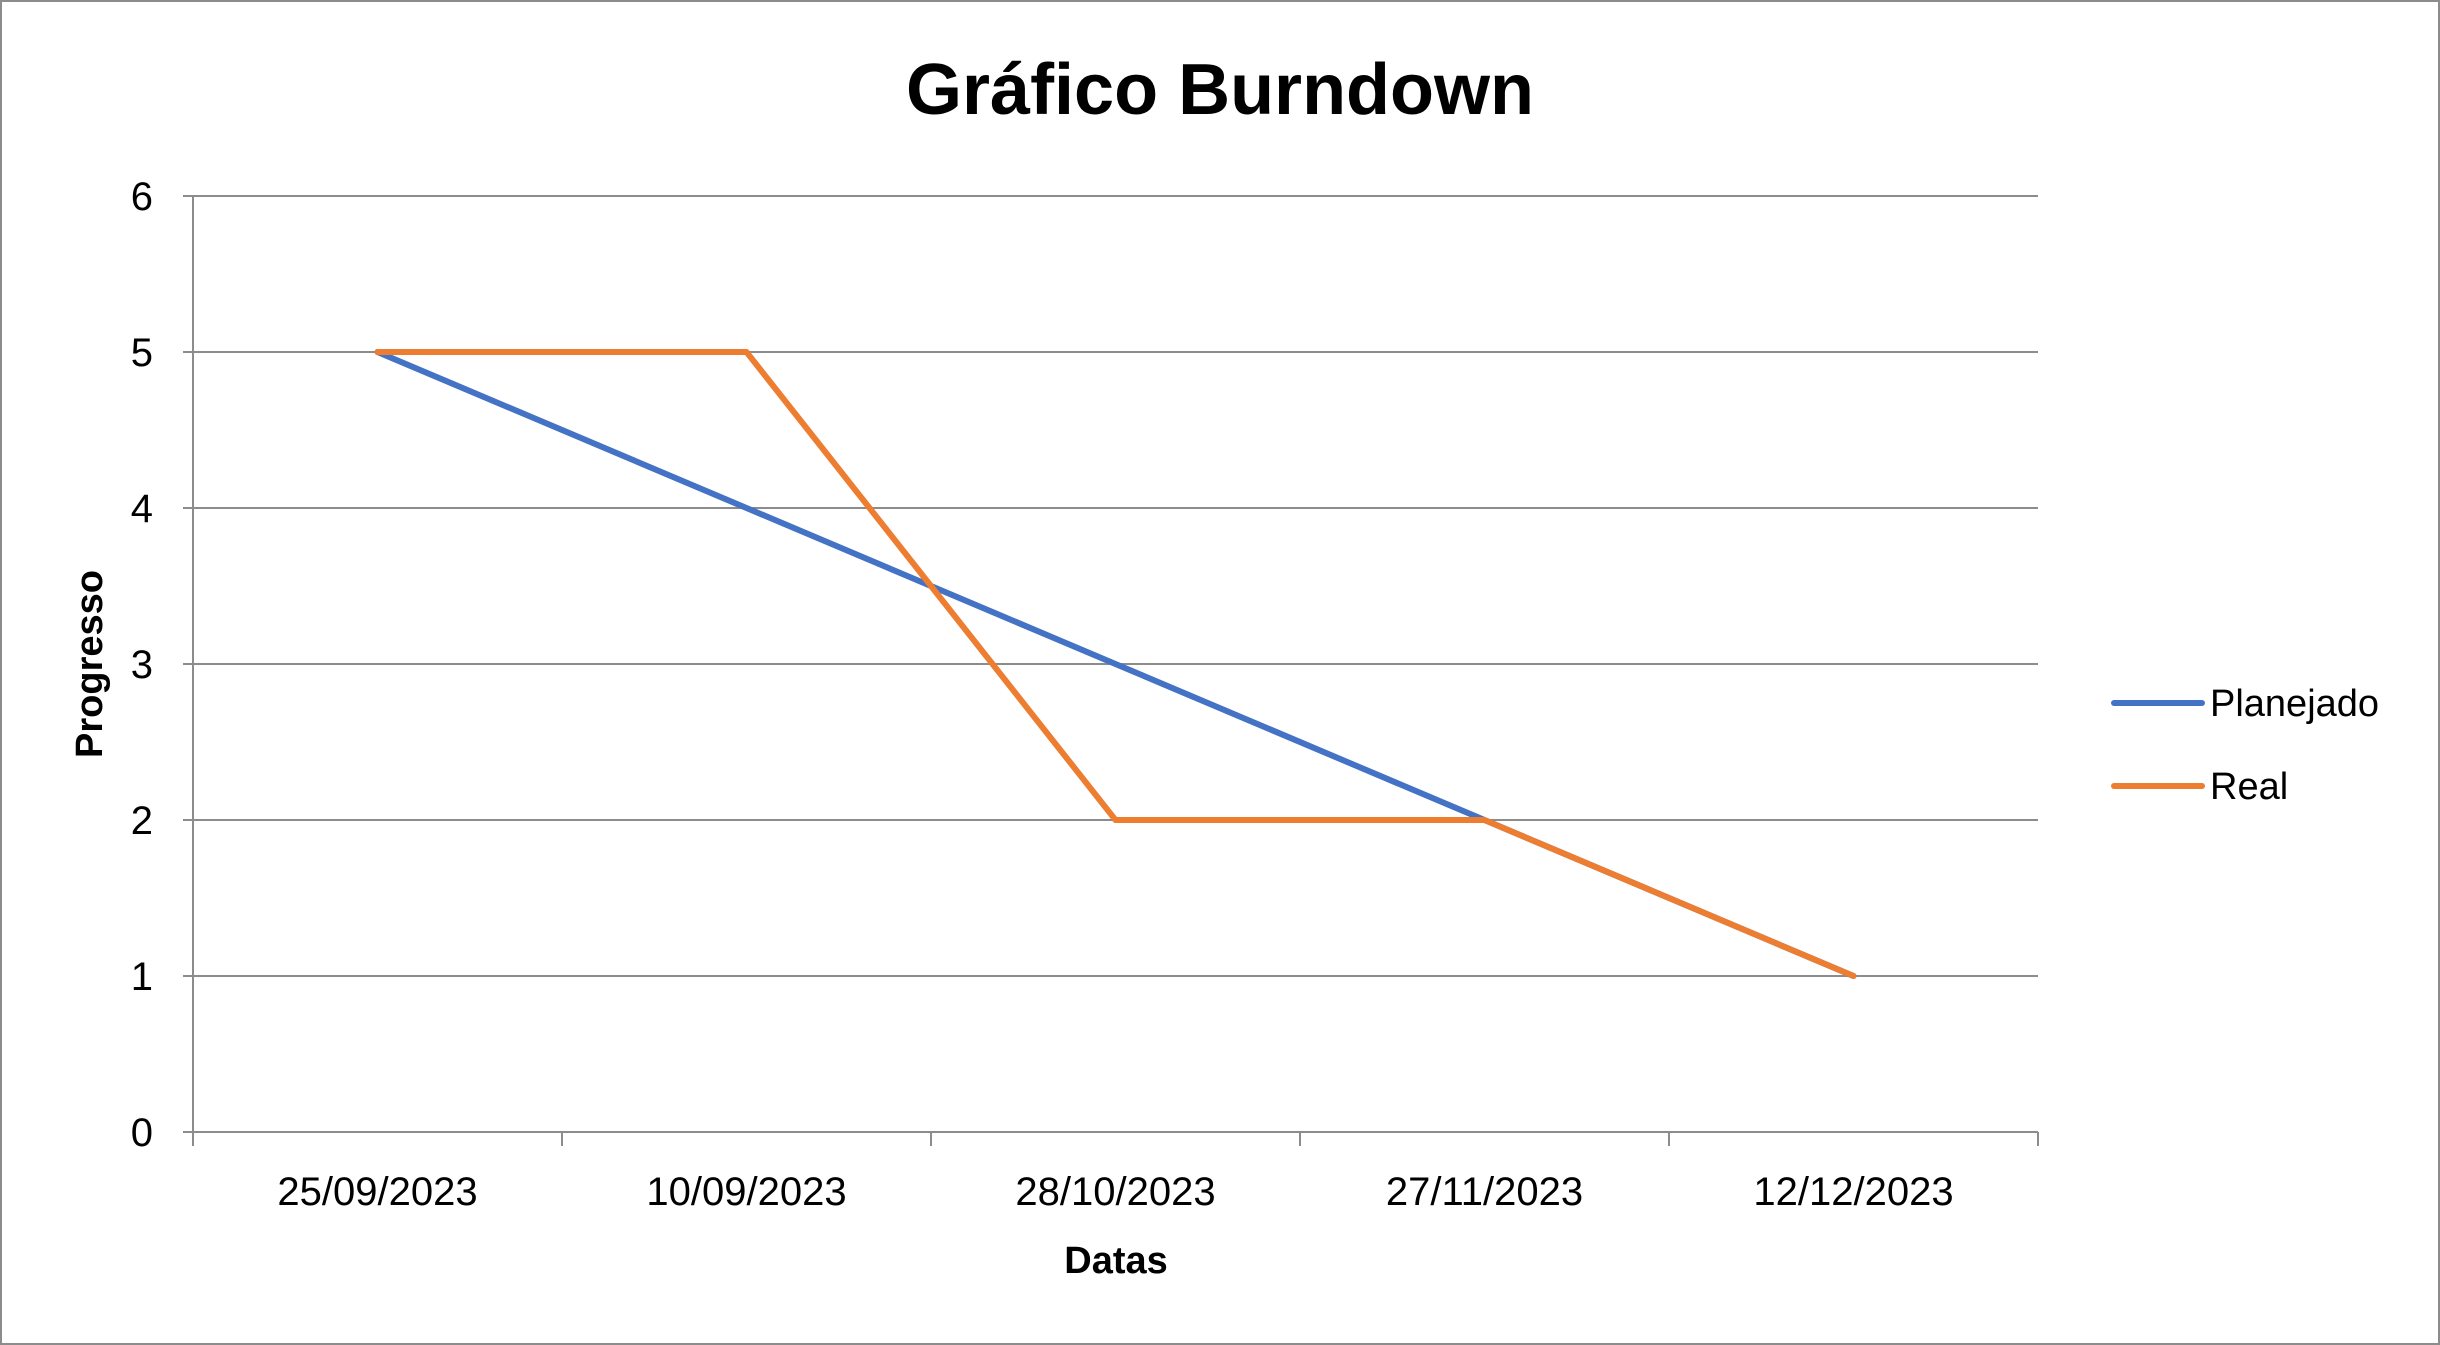  I want to click on legend-label: Planejado, so click(2294, 704).